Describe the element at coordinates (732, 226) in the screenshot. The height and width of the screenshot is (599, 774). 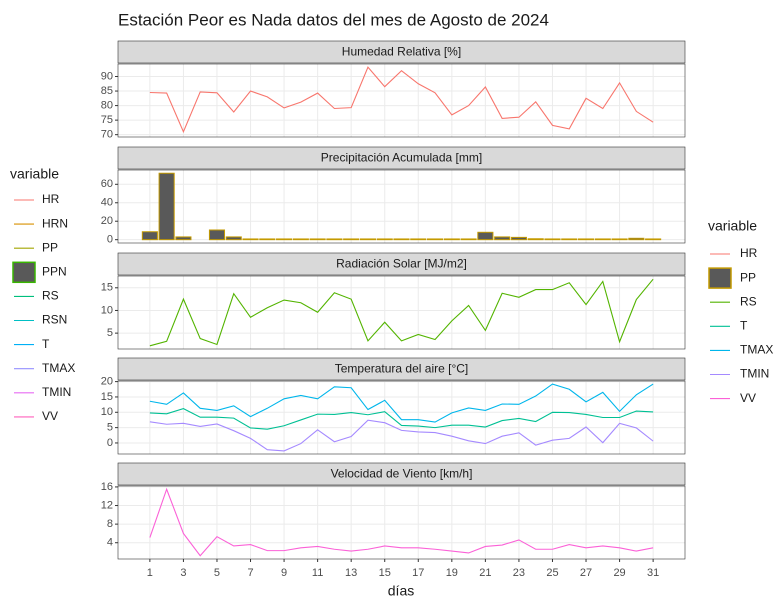
I see `legend-title: variable` at that location.